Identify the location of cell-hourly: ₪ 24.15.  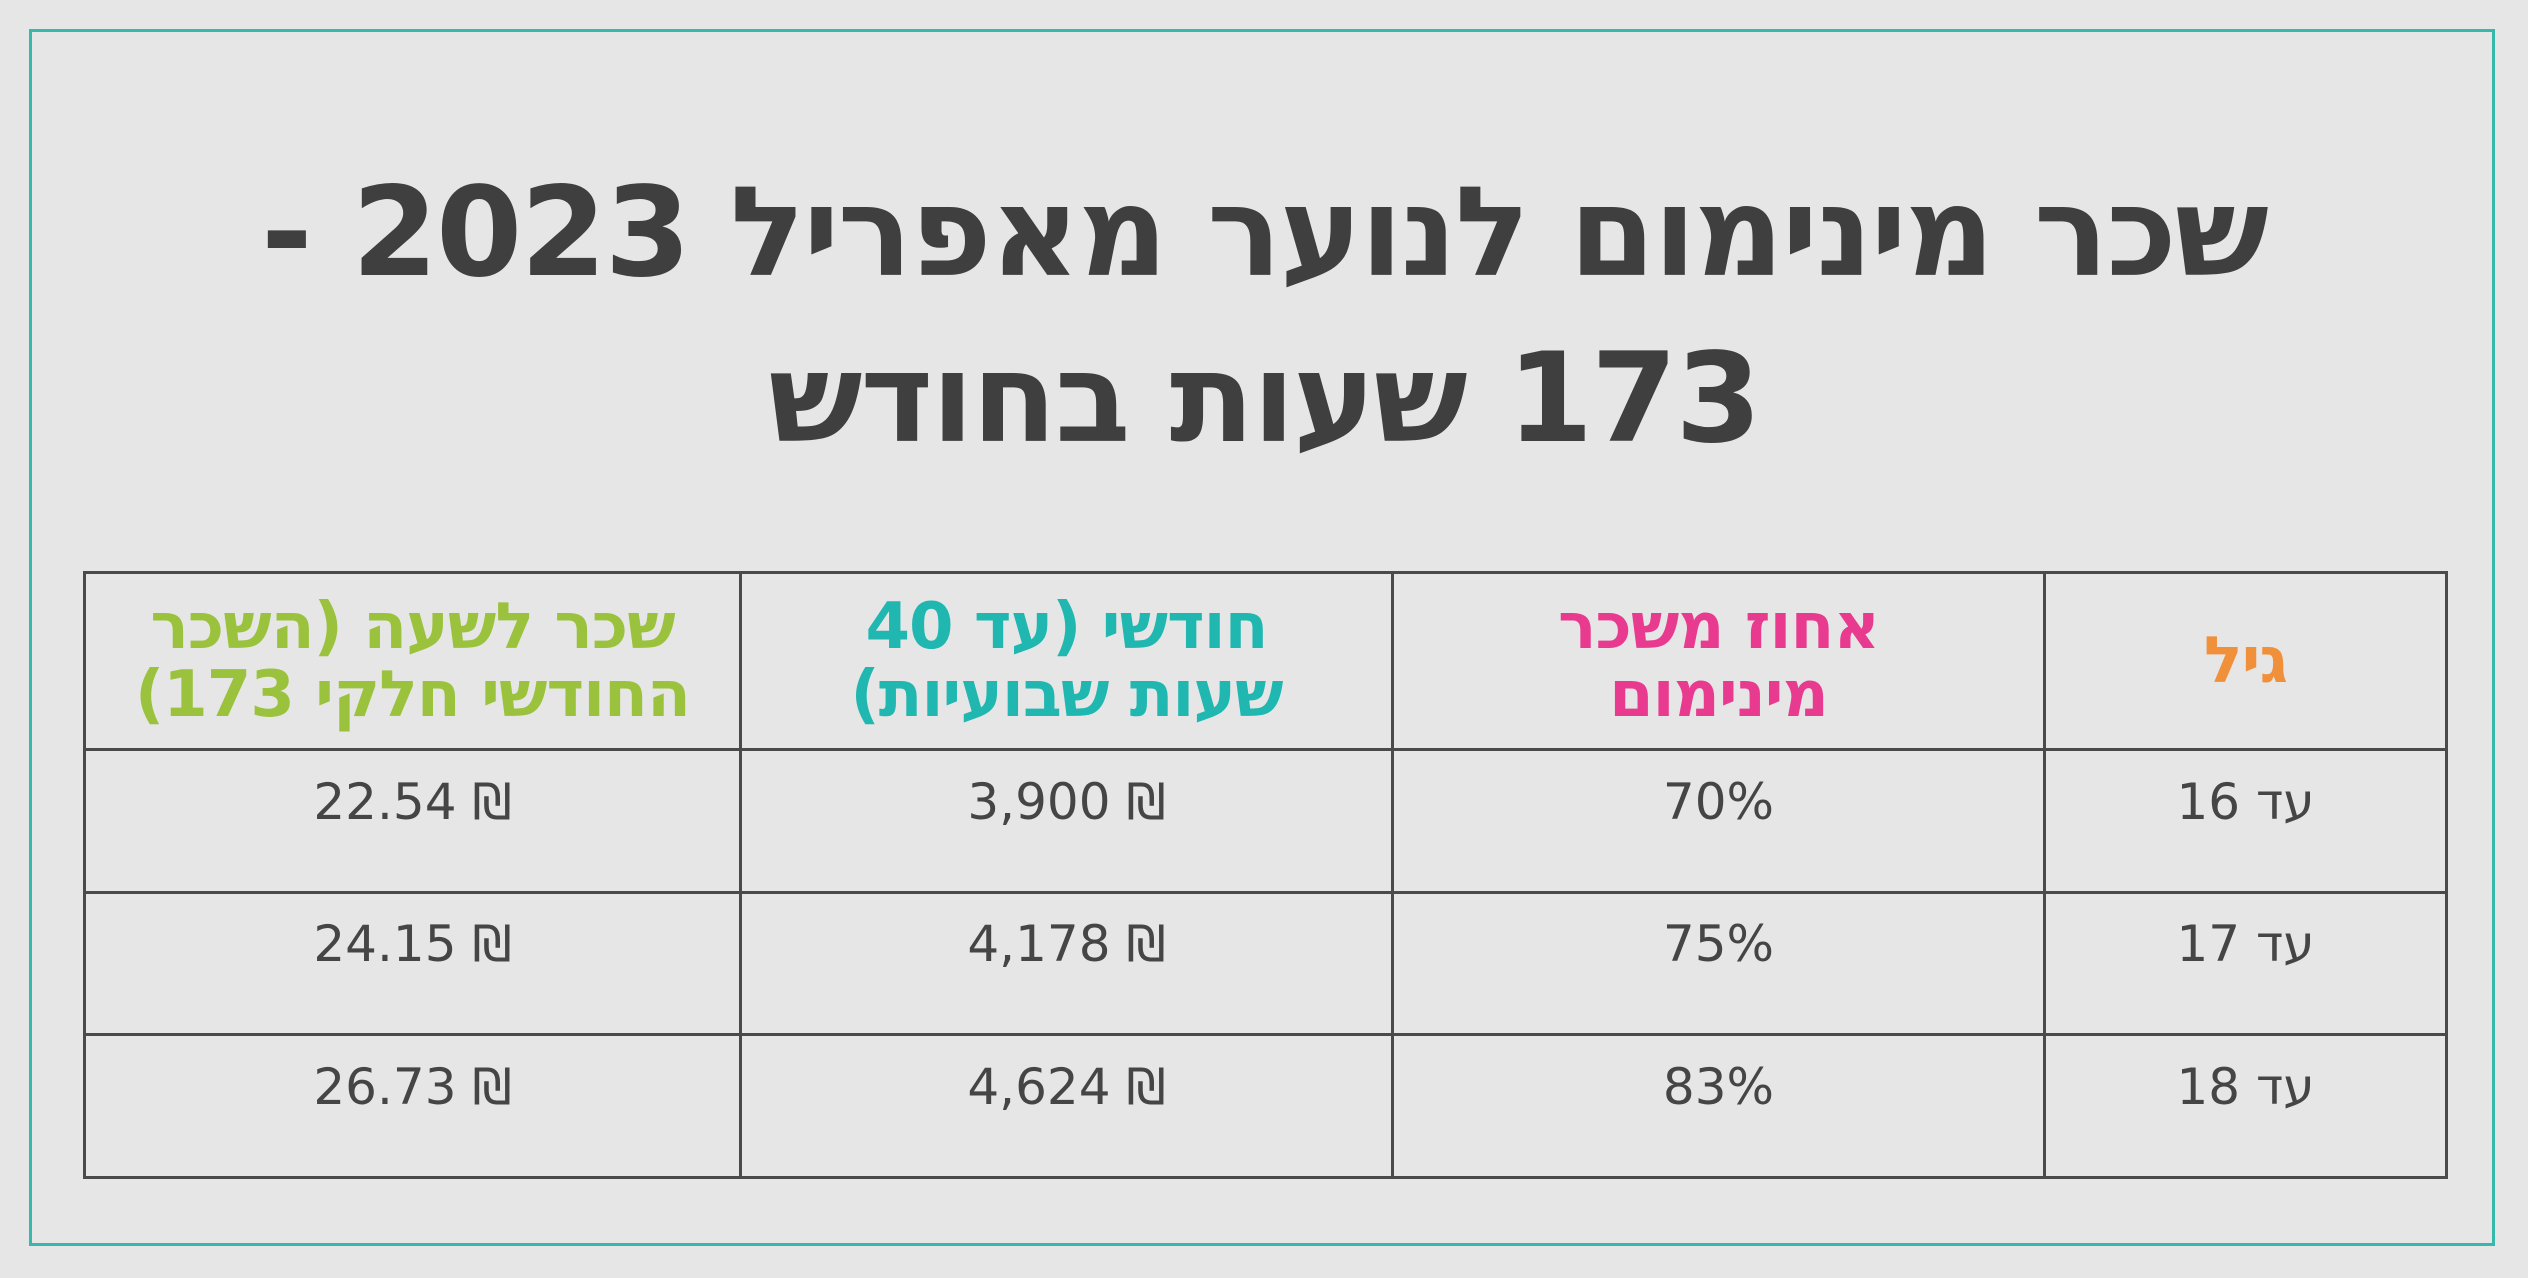
(412, 963).